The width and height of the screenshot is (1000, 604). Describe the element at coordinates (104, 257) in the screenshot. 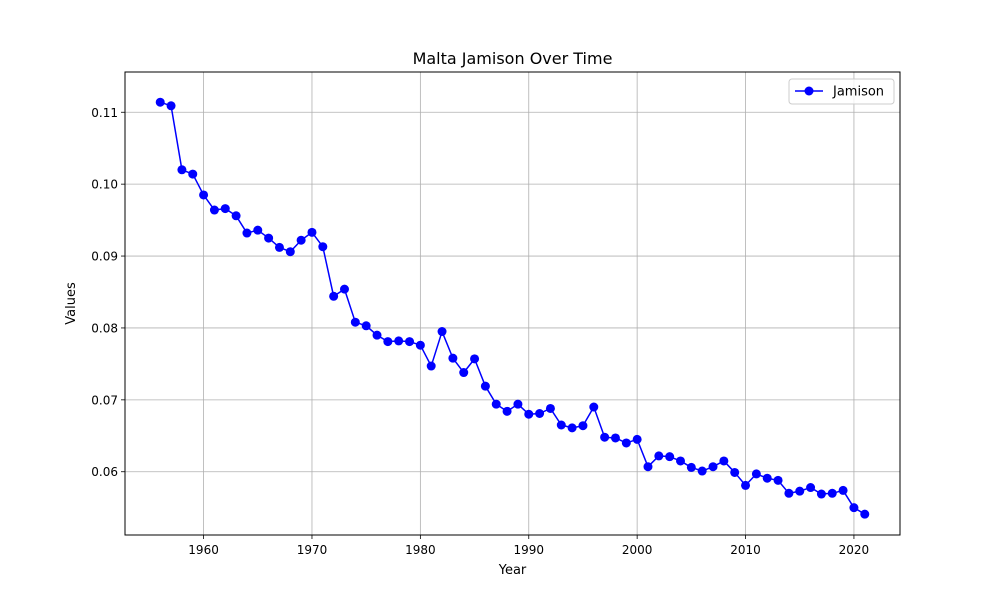

I see `y-tick-label: 0.09` at that location.